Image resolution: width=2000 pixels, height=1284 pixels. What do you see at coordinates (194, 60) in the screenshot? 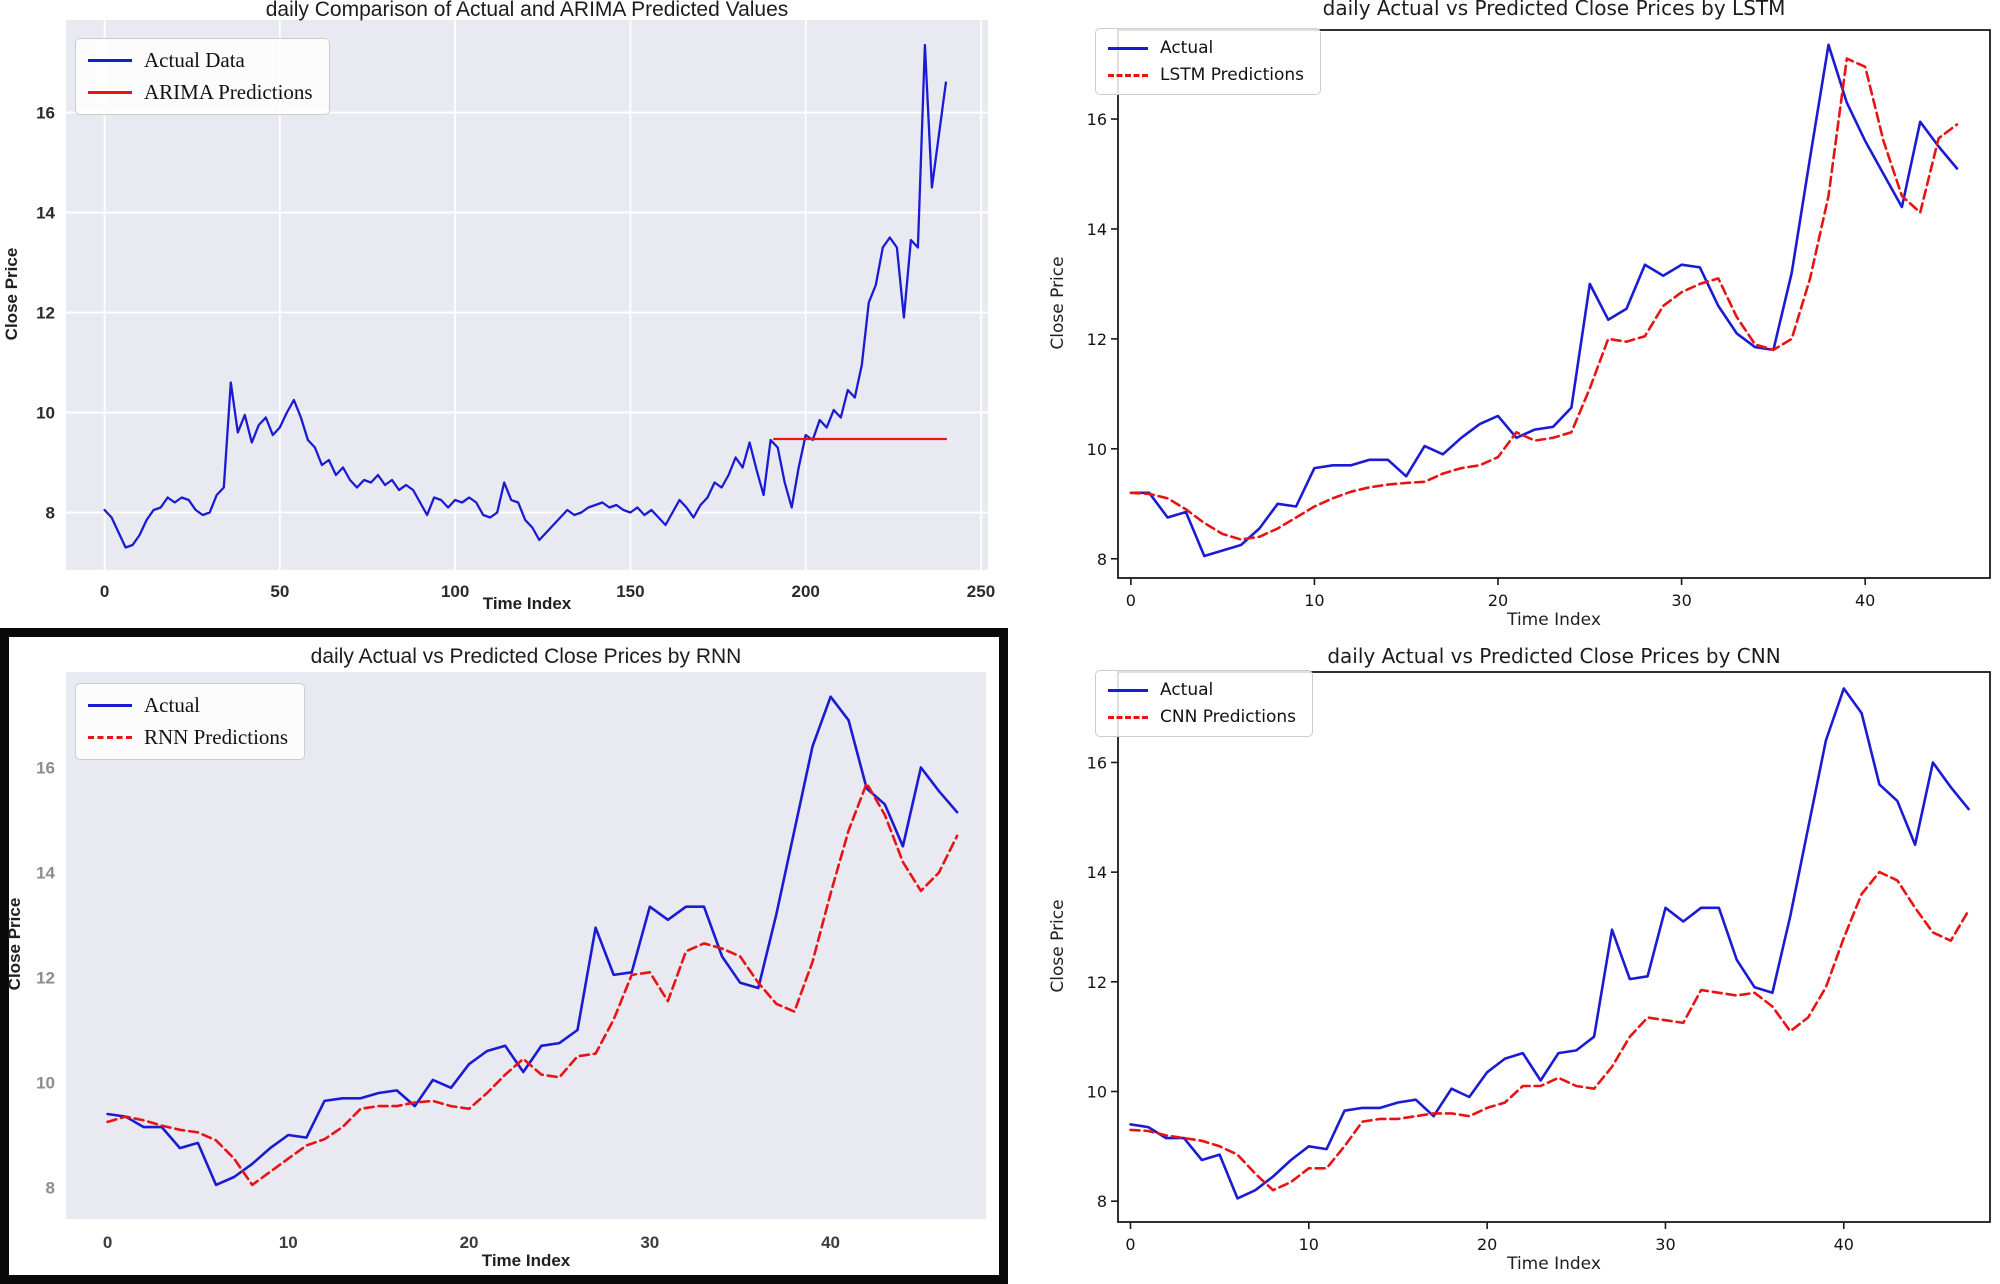
I see `legend-label: Actual Data` at bounding box center [194, 60].